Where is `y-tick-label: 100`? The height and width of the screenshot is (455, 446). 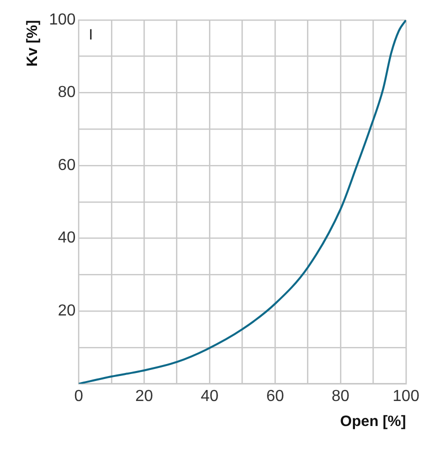 y-tick-label: 100 is located at coordinates (62, 19).